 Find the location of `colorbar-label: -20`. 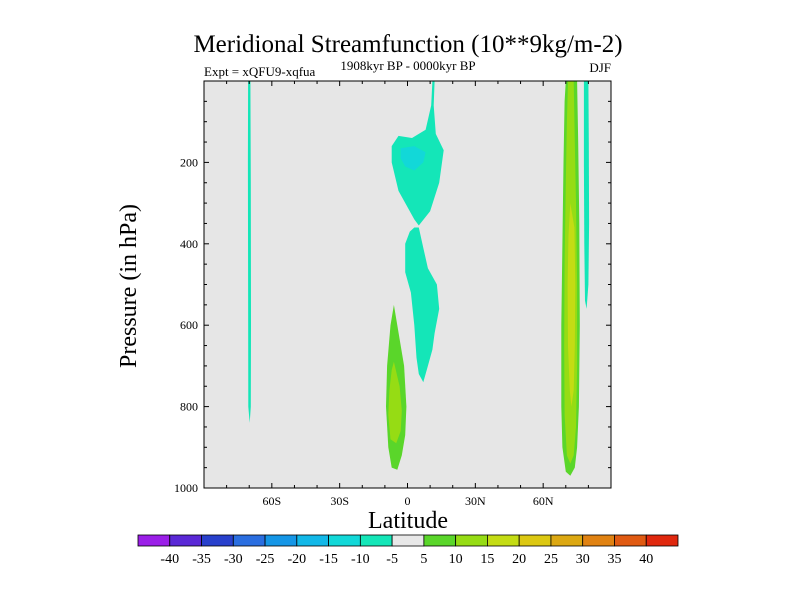

colorbar-label: -20 is located at coordinates (296, 559).